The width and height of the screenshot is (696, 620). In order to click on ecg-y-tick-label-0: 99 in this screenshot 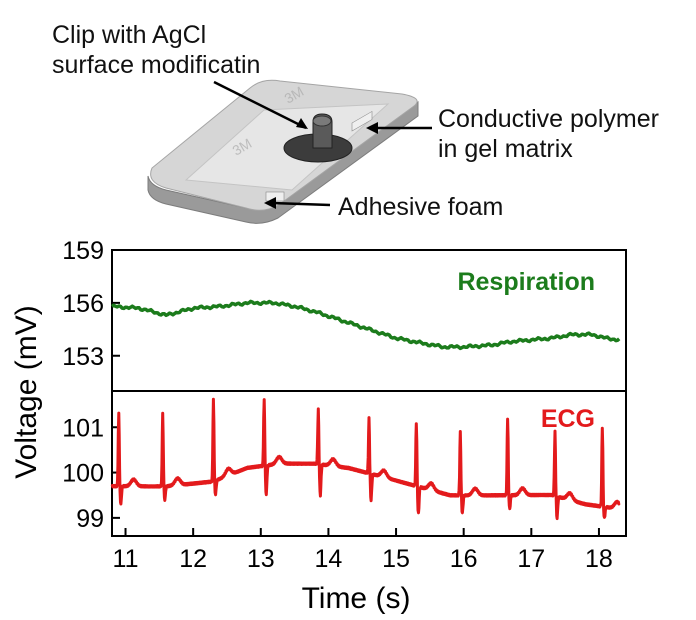, I will do `click(90, 519)`.